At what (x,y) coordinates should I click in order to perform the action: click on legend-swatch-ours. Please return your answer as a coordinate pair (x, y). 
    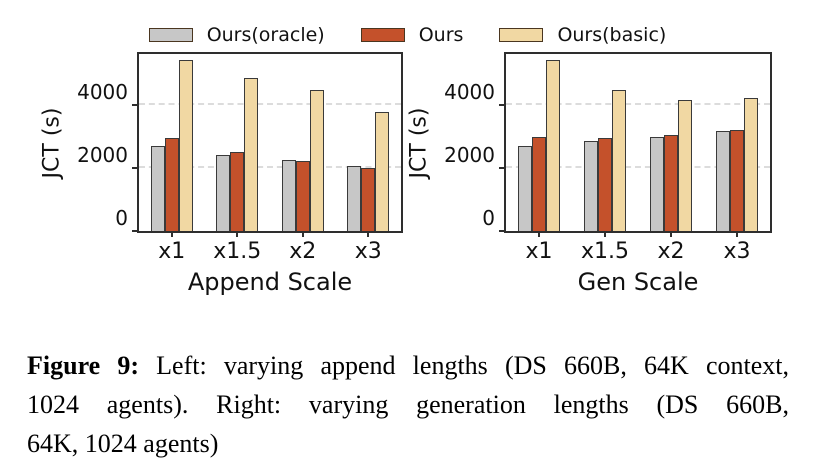
    Looking at the image, I should click on (382, 35).